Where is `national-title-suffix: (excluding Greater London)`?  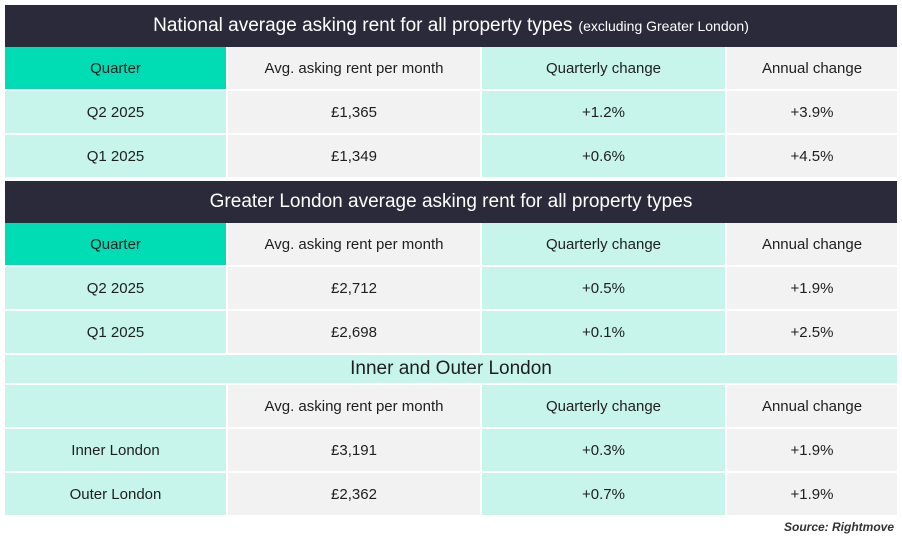 national-title-suffix: (excluding Greater London) is located at coordinates (663, 26).